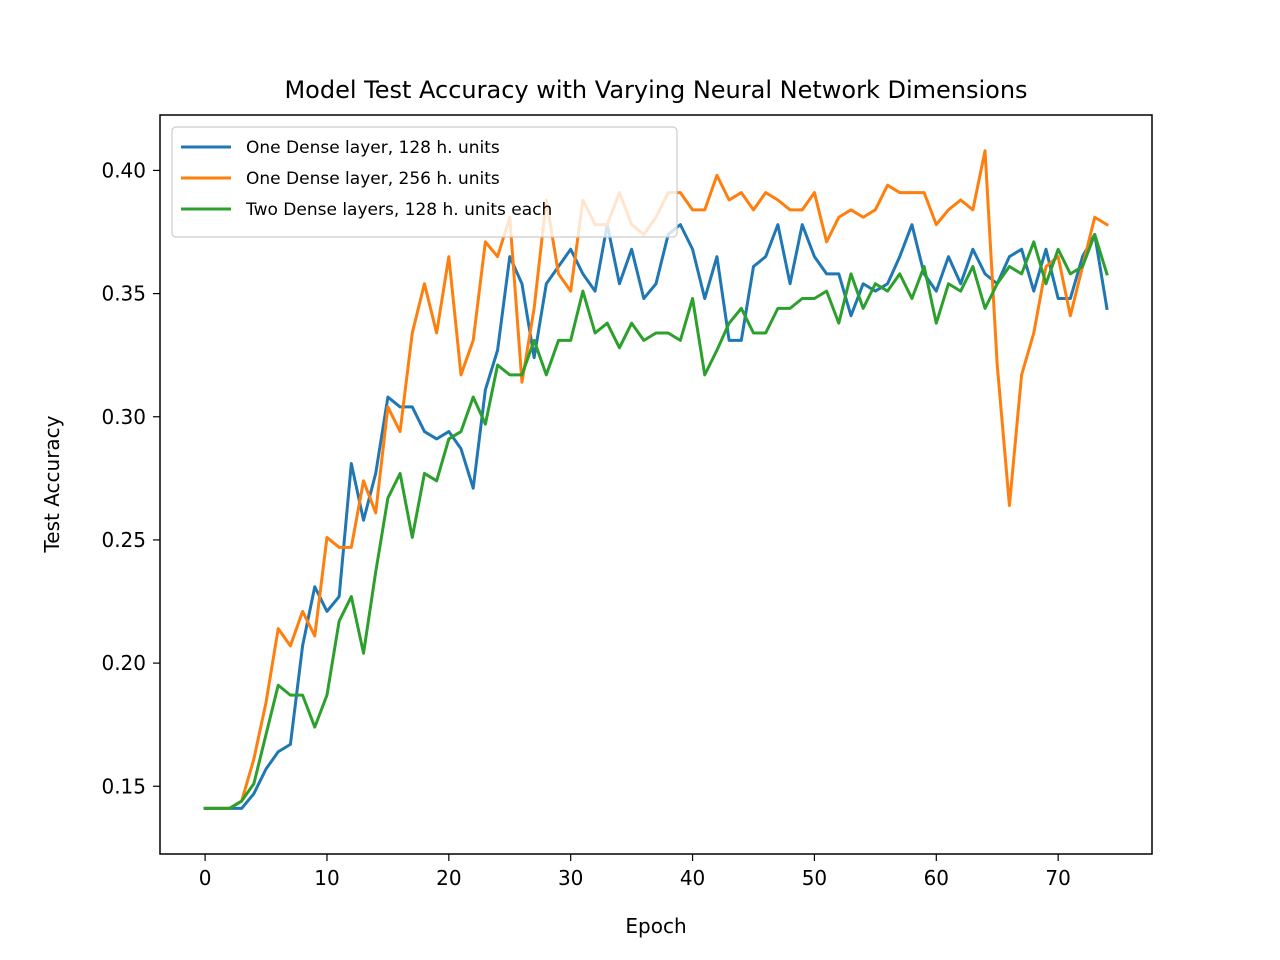 The width and height of the screenshot is (1280, 960). I want to click on legend-label-3: Two Dense layers, 128 h. units each, so click(398, 210).